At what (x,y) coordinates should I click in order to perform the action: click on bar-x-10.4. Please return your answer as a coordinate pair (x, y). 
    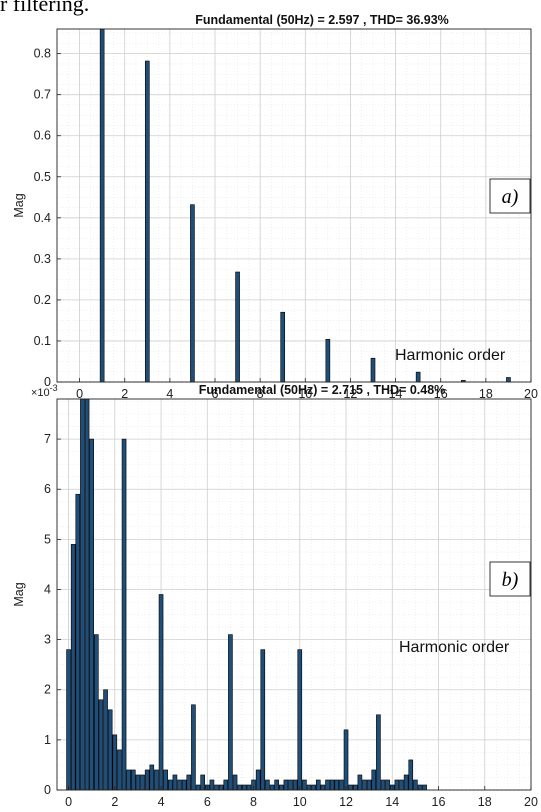
    Looking at the image, I should click on (309, 787).